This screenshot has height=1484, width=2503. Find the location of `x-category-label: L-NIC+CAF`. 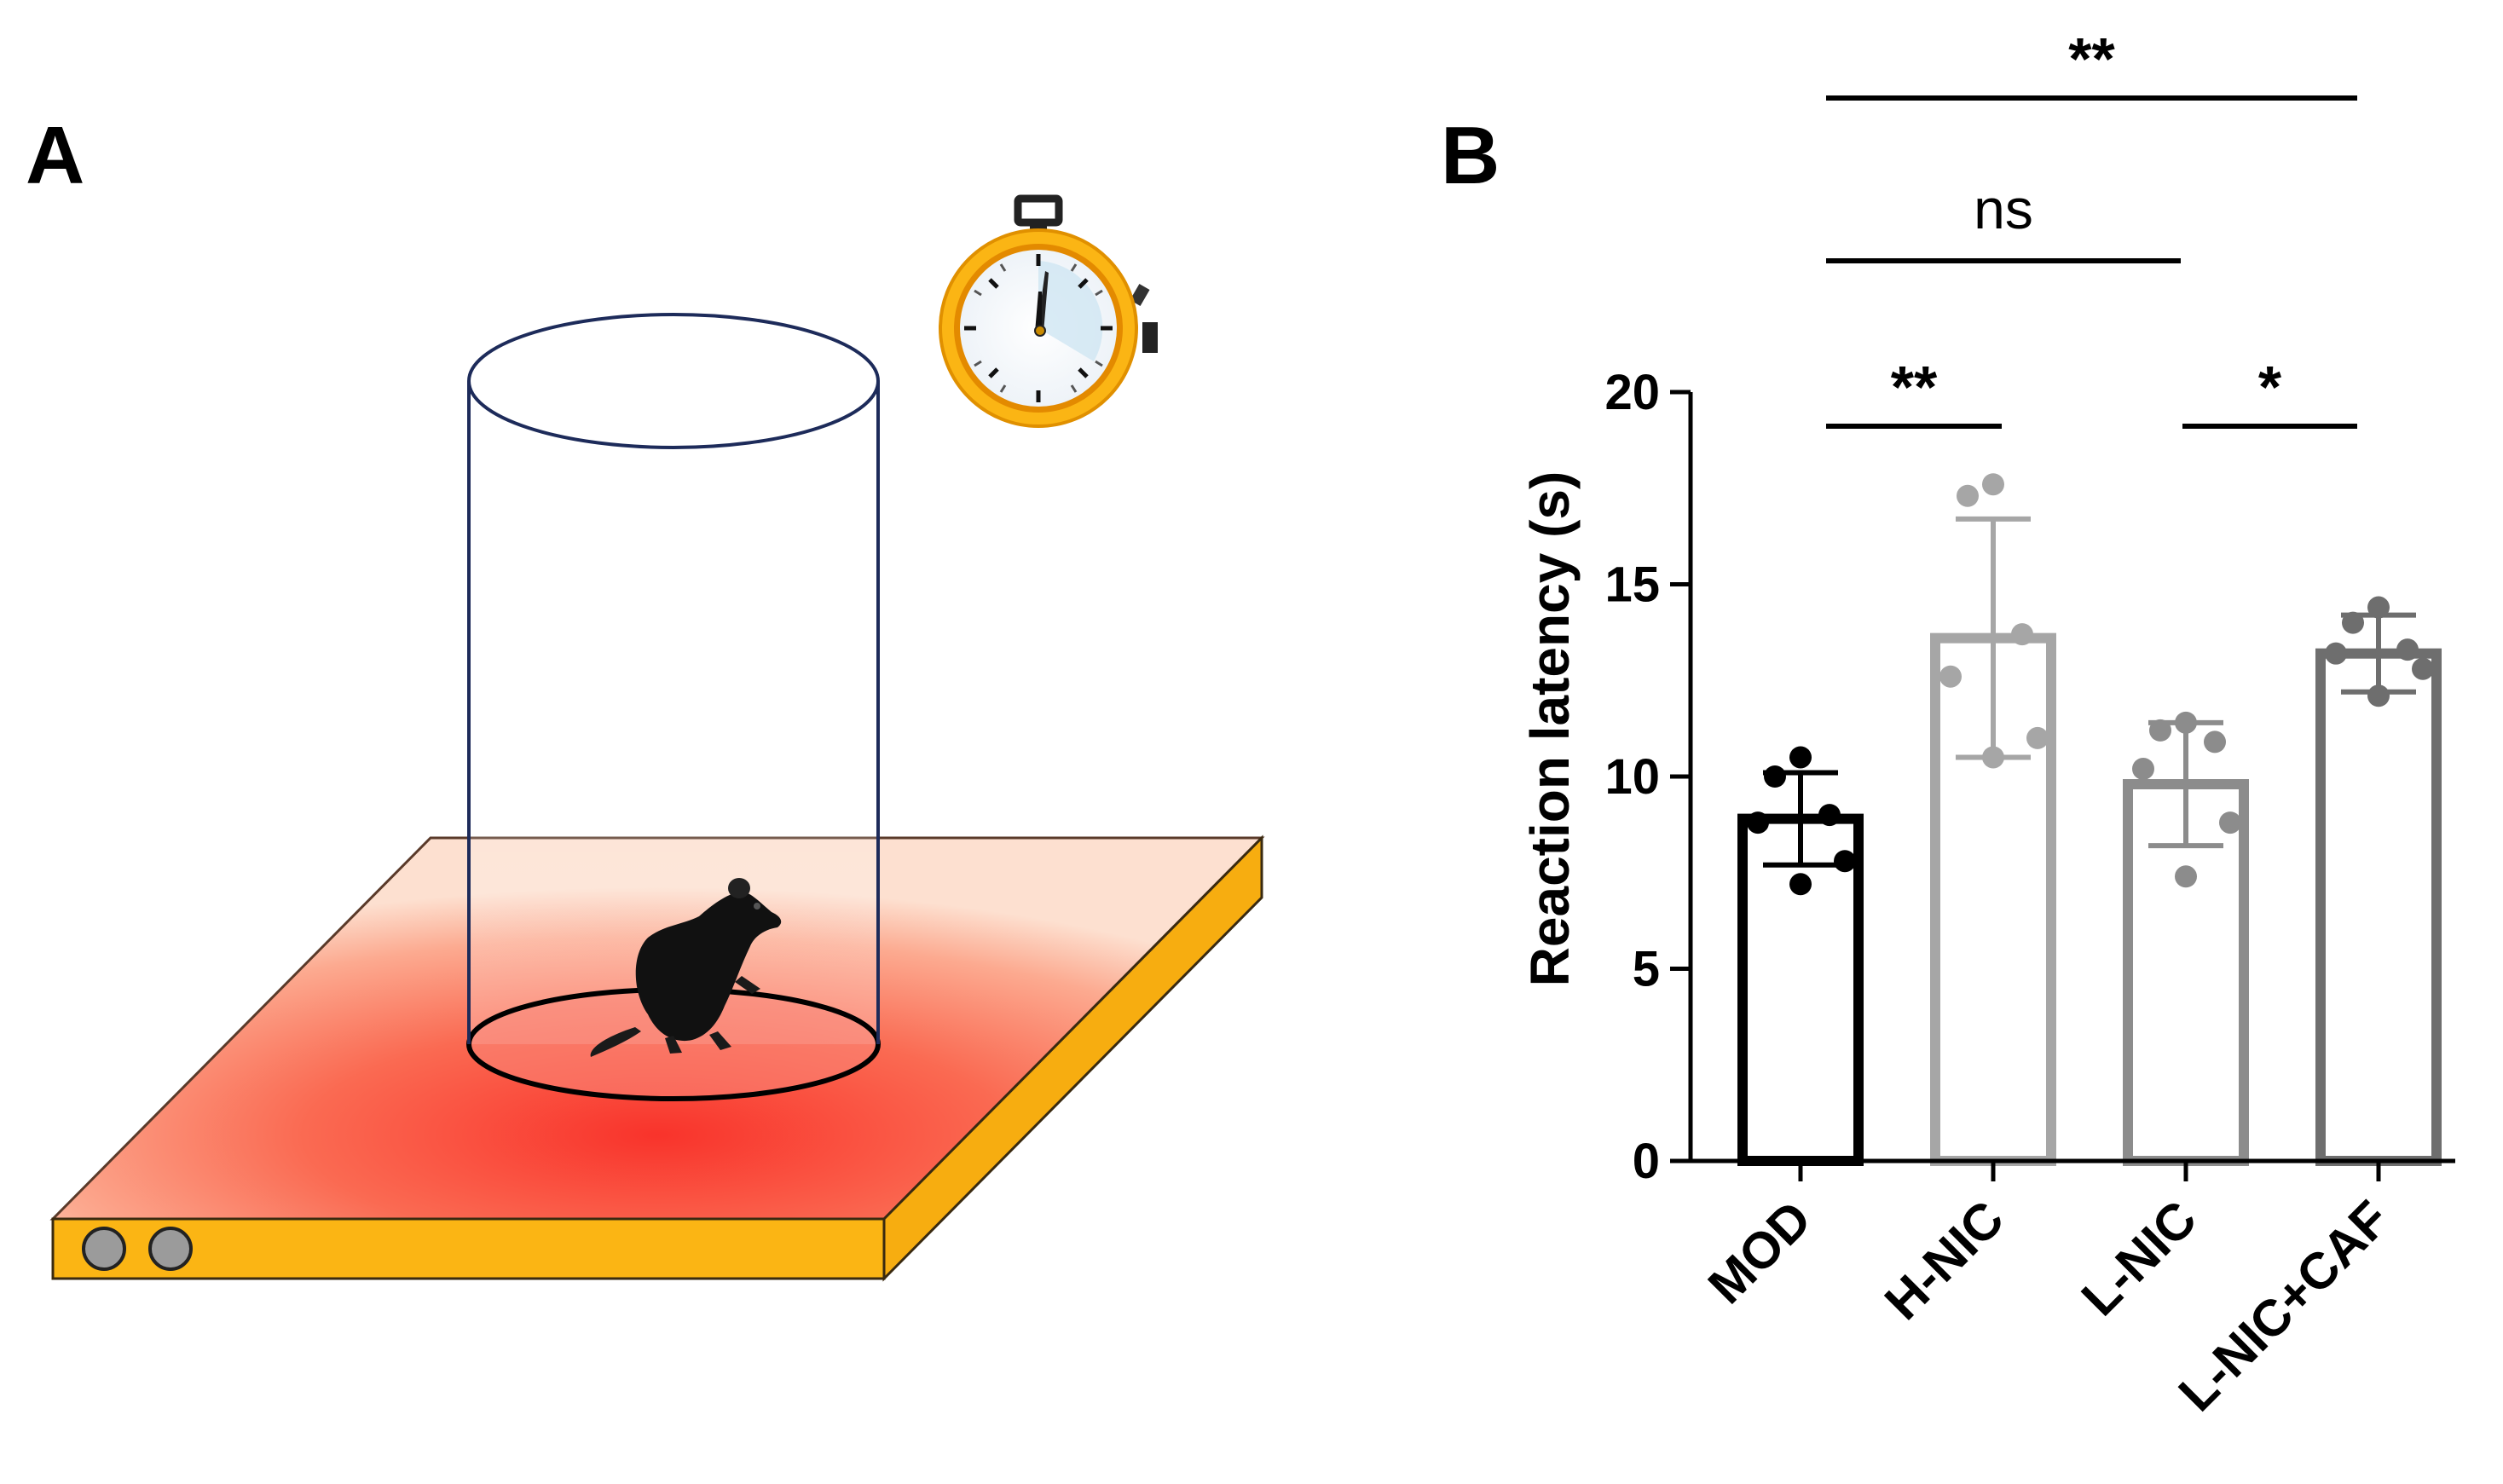

x-category-label: L-NIC+CAF is located at coordinates (2284, 1306).